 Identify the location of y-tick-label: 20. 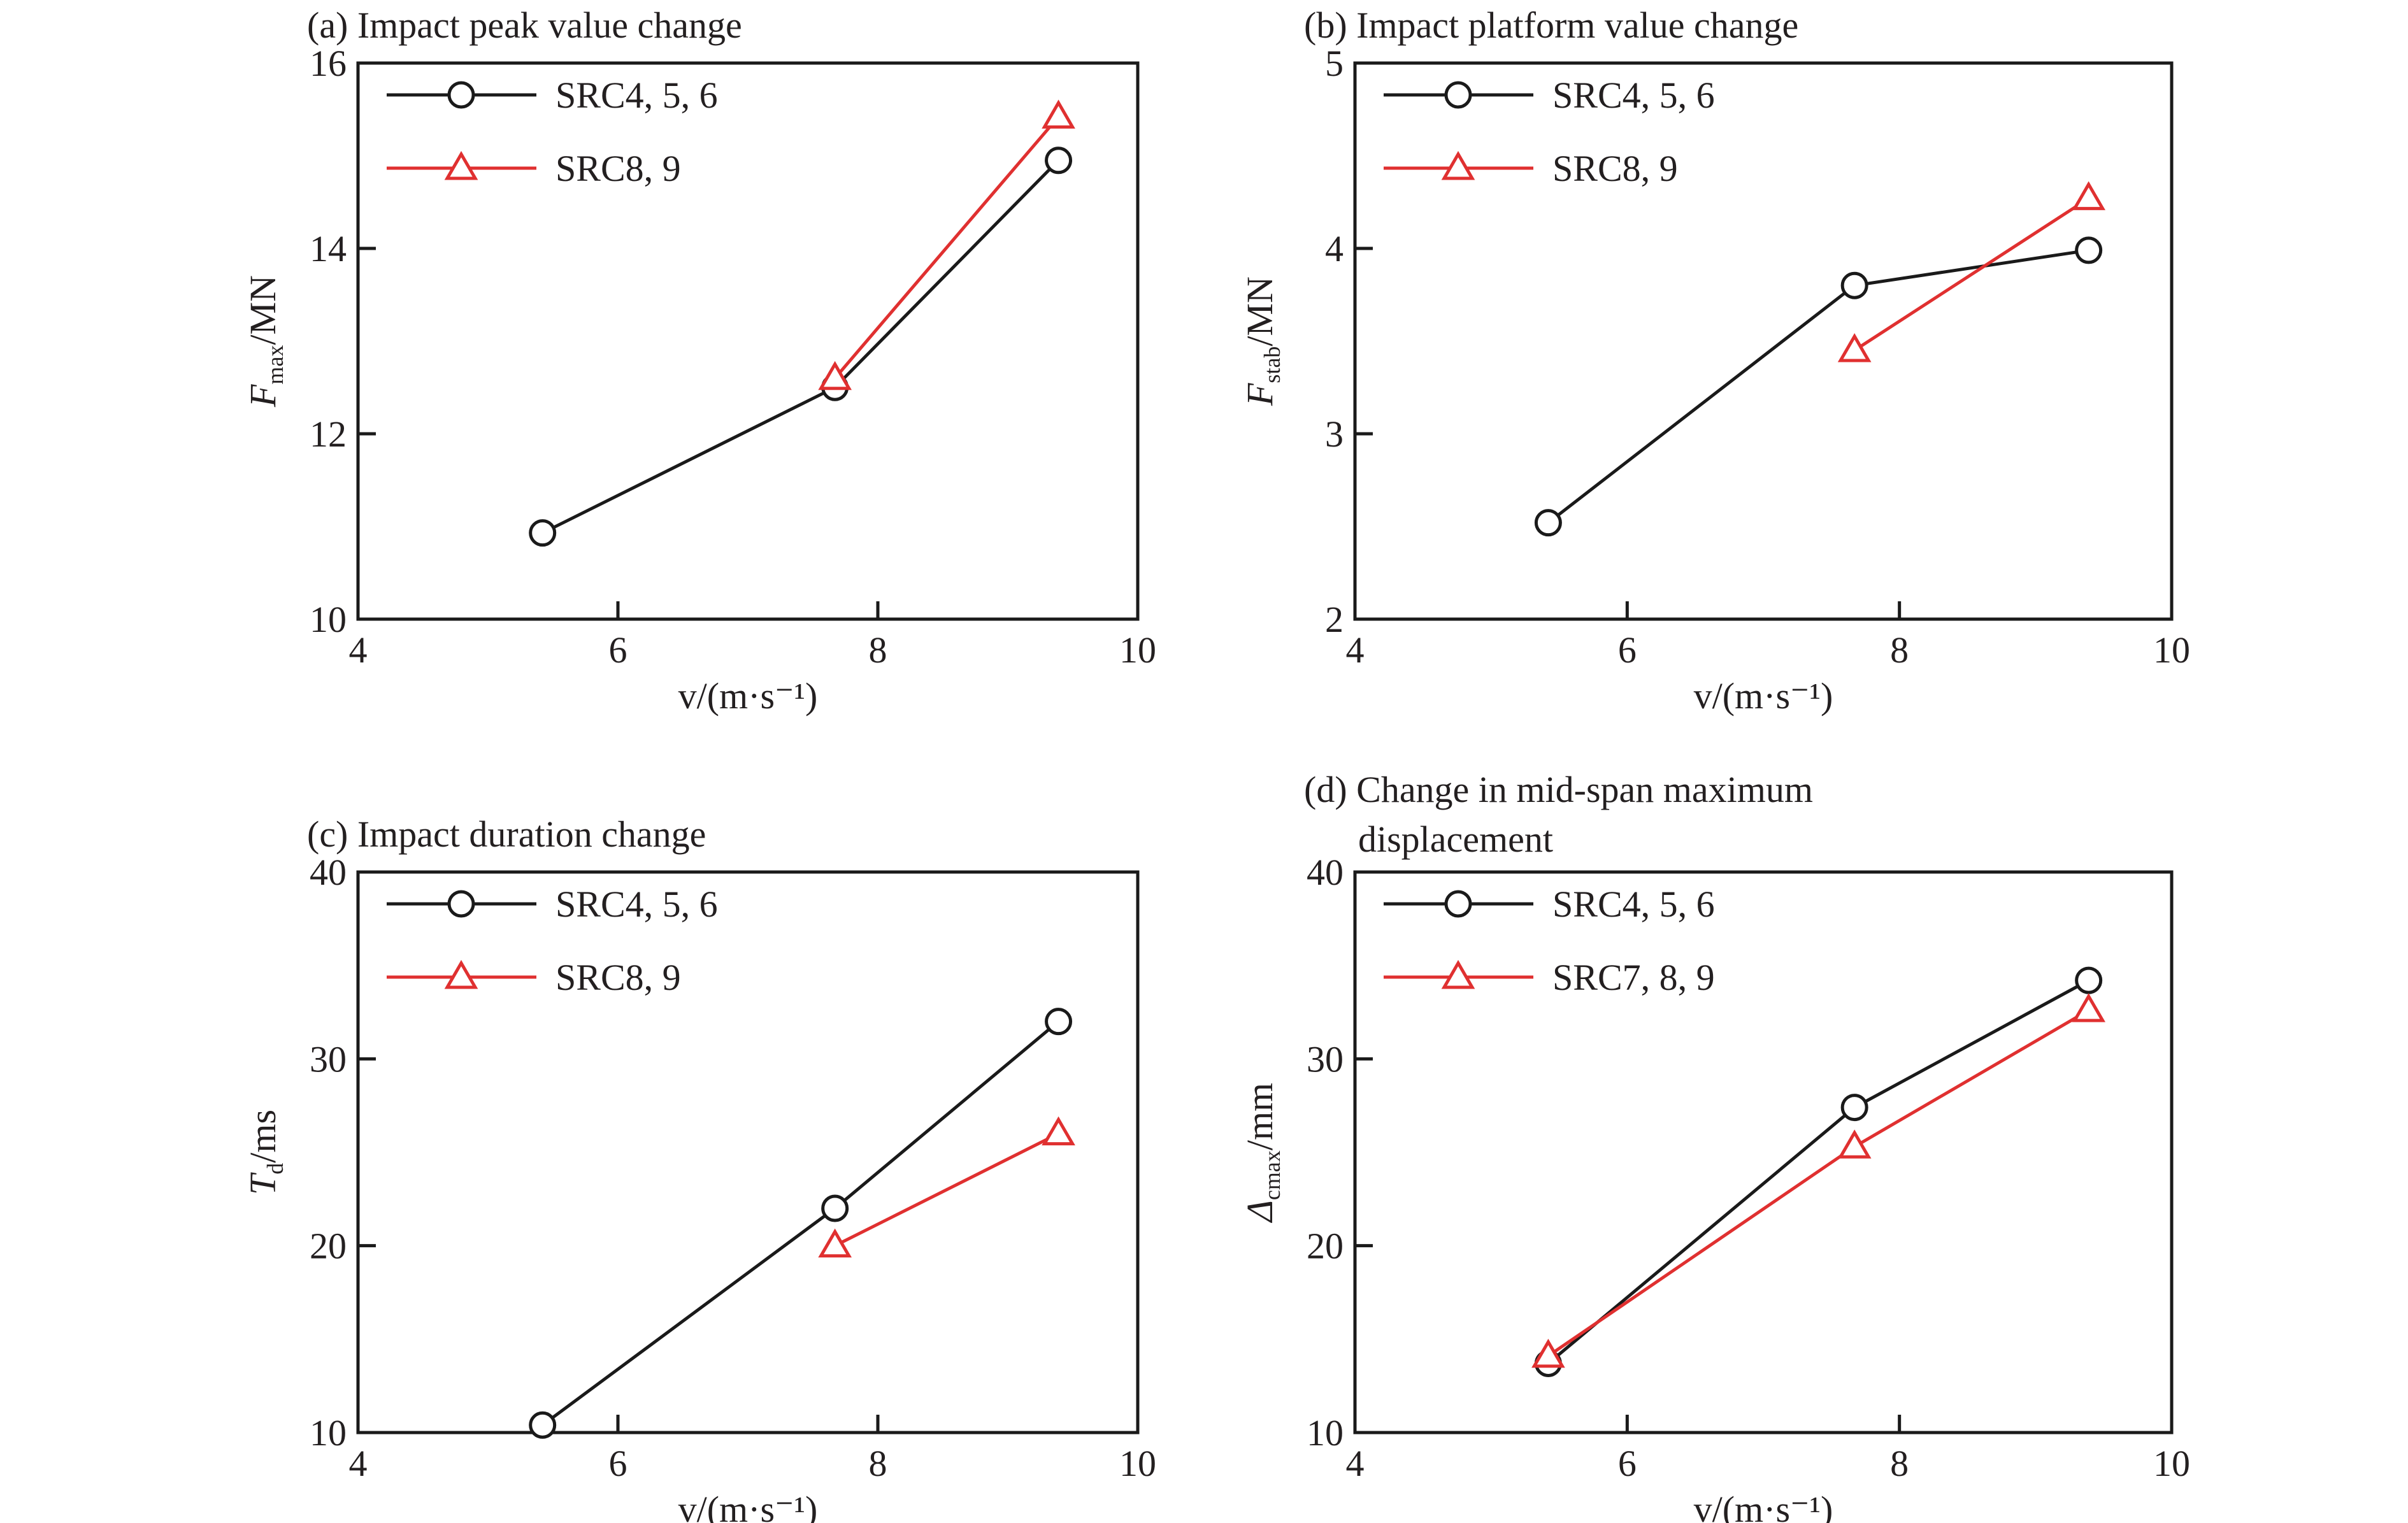
(1325, 1246).